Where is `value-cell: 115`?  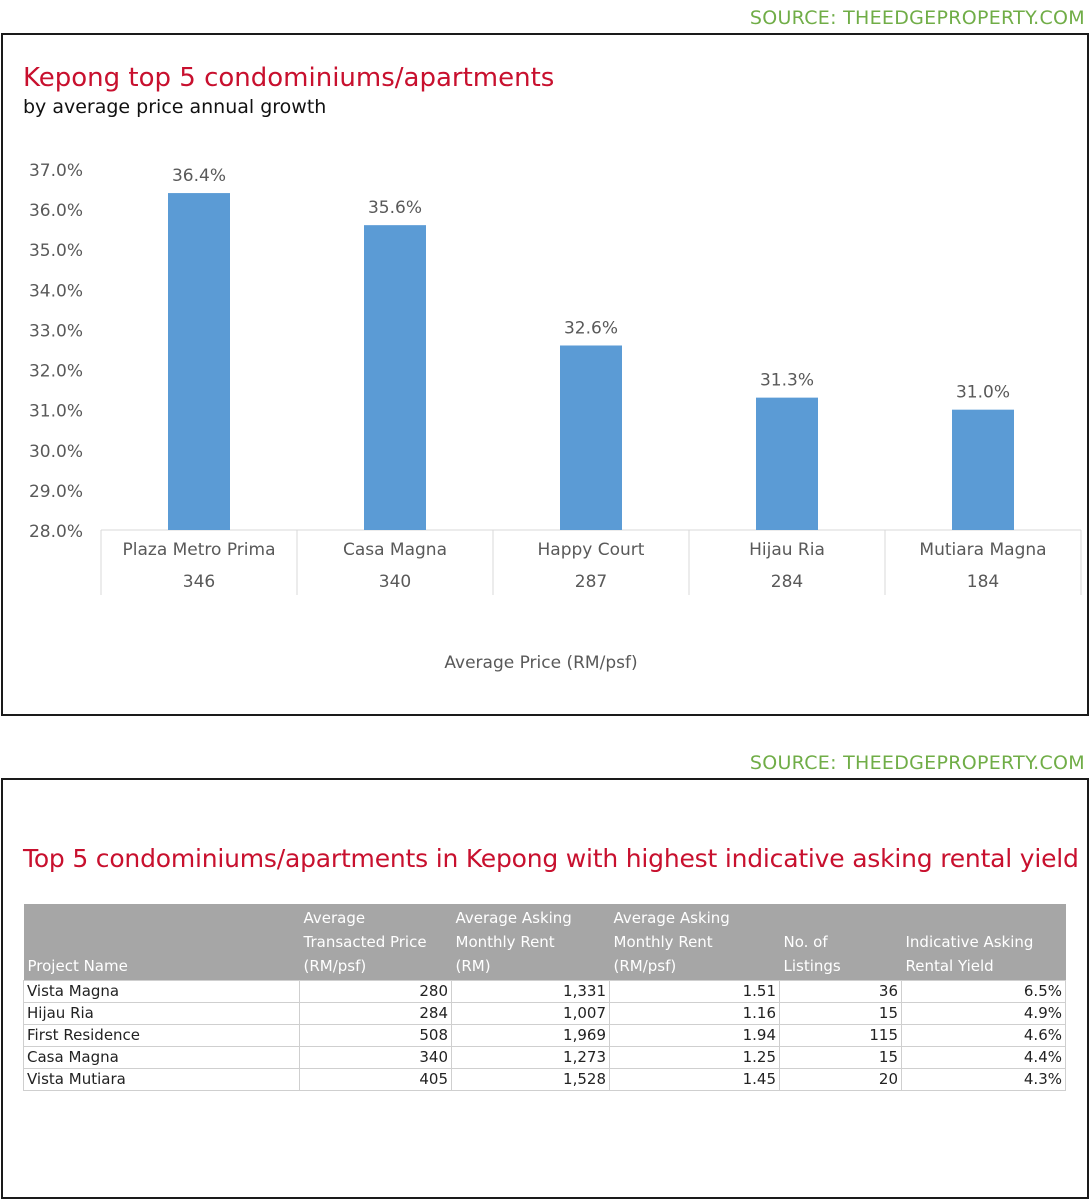
value-cell: 115 is located at coordinates (840, 1035).